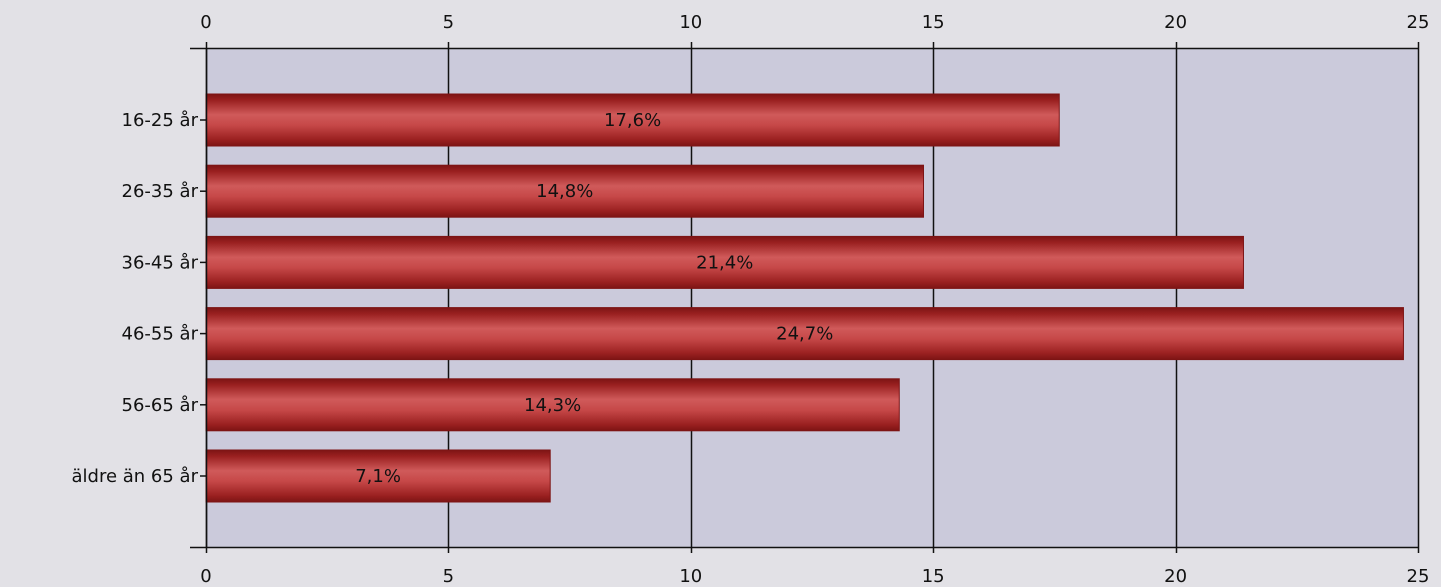  What do you see at coordinates (933, 576) in the screenshot?
I see `x-tick-label-bottom: 15` at bounding box center [933, 576].